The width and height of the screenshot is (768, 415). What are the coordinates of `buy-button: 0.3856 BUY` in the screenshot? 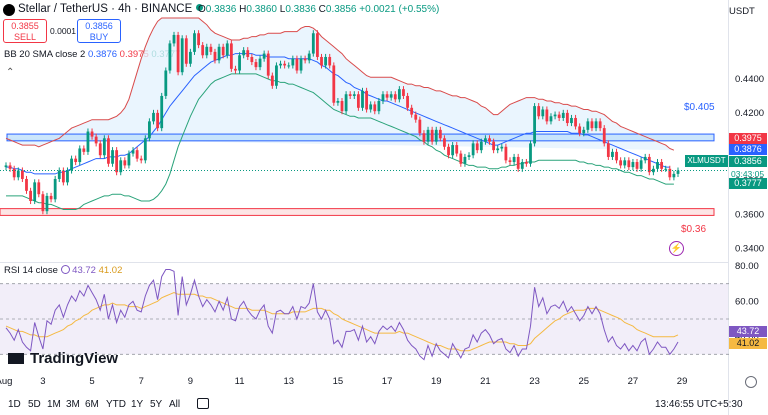 It's located at (99, 31).